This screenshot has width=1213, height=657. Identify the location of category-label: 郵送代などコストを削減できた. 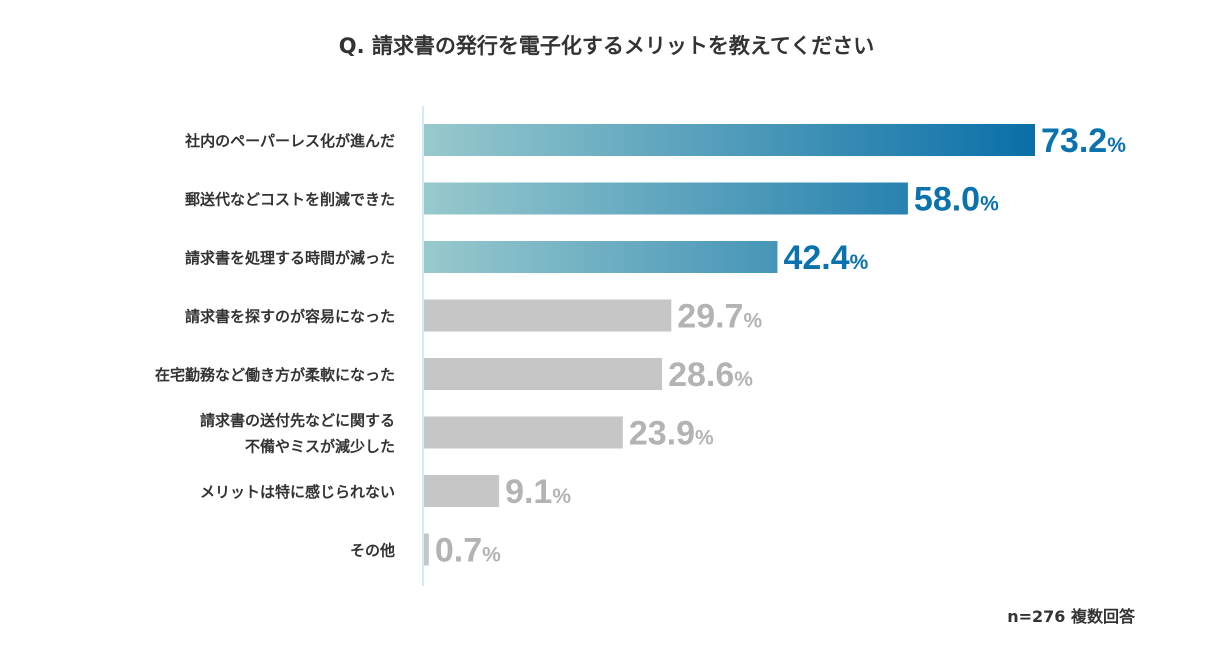
(290, 200).